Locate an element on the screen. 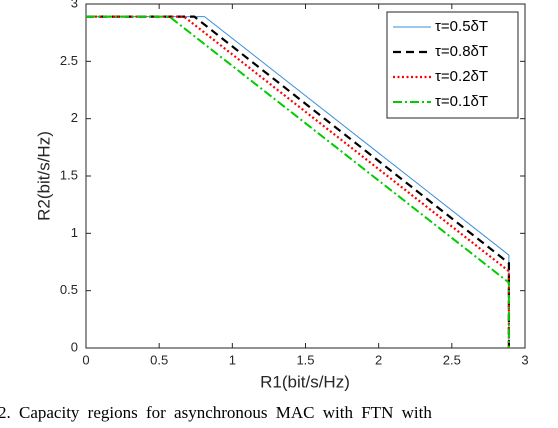  x-tick-label: 0 is located at coordinates (85, 359).